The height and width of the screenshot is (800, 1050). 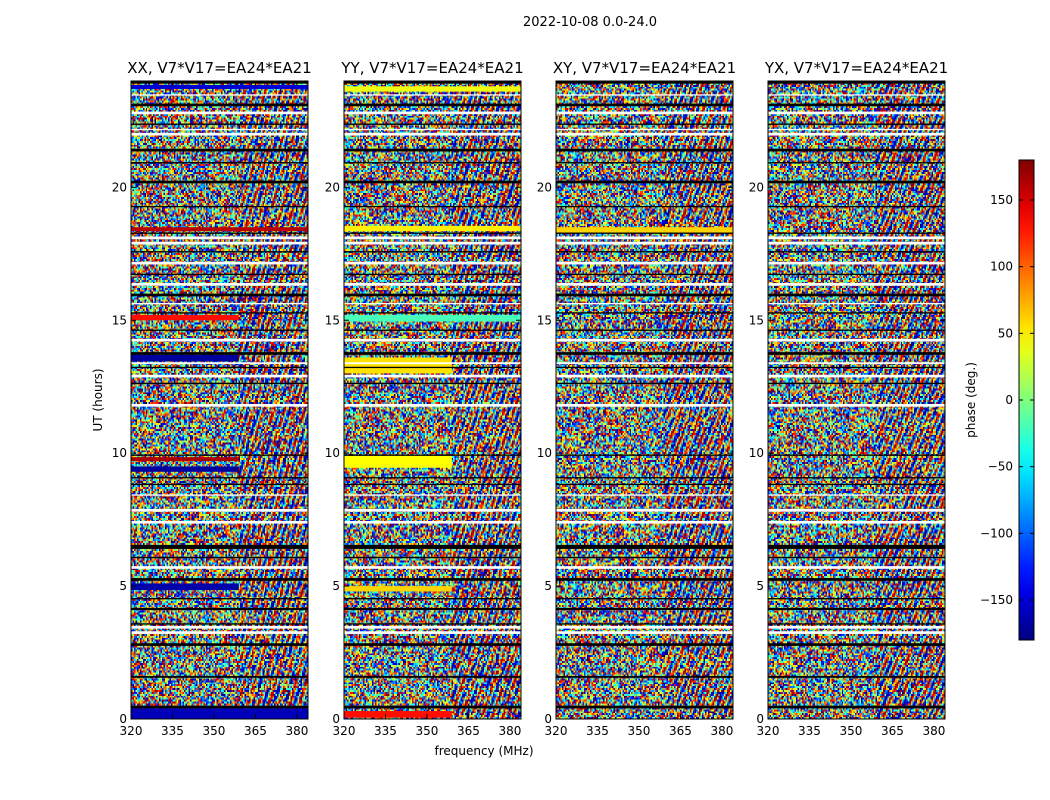 I want to click on colorbar-tick-label: 100, so click(x=1001, y=267).